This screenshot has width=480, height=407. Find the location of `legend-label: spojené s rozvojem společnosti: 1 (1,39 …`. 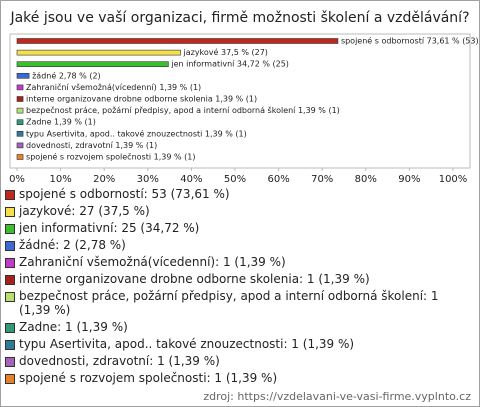

legend-label: spojené s rozvojem společnosti: 1 (1,39 … is located at coordinates (148, 378).